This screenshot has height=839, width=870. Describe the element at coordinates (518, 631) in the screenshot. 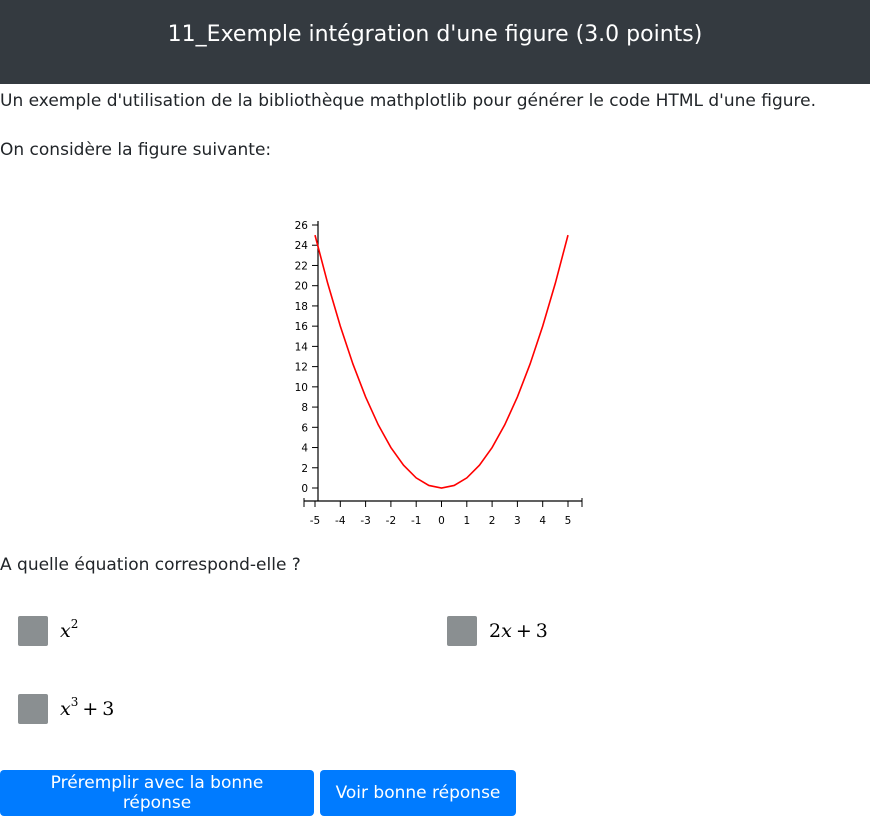

I see `choice-label-2x-plus-3: 2x +3` at that location.